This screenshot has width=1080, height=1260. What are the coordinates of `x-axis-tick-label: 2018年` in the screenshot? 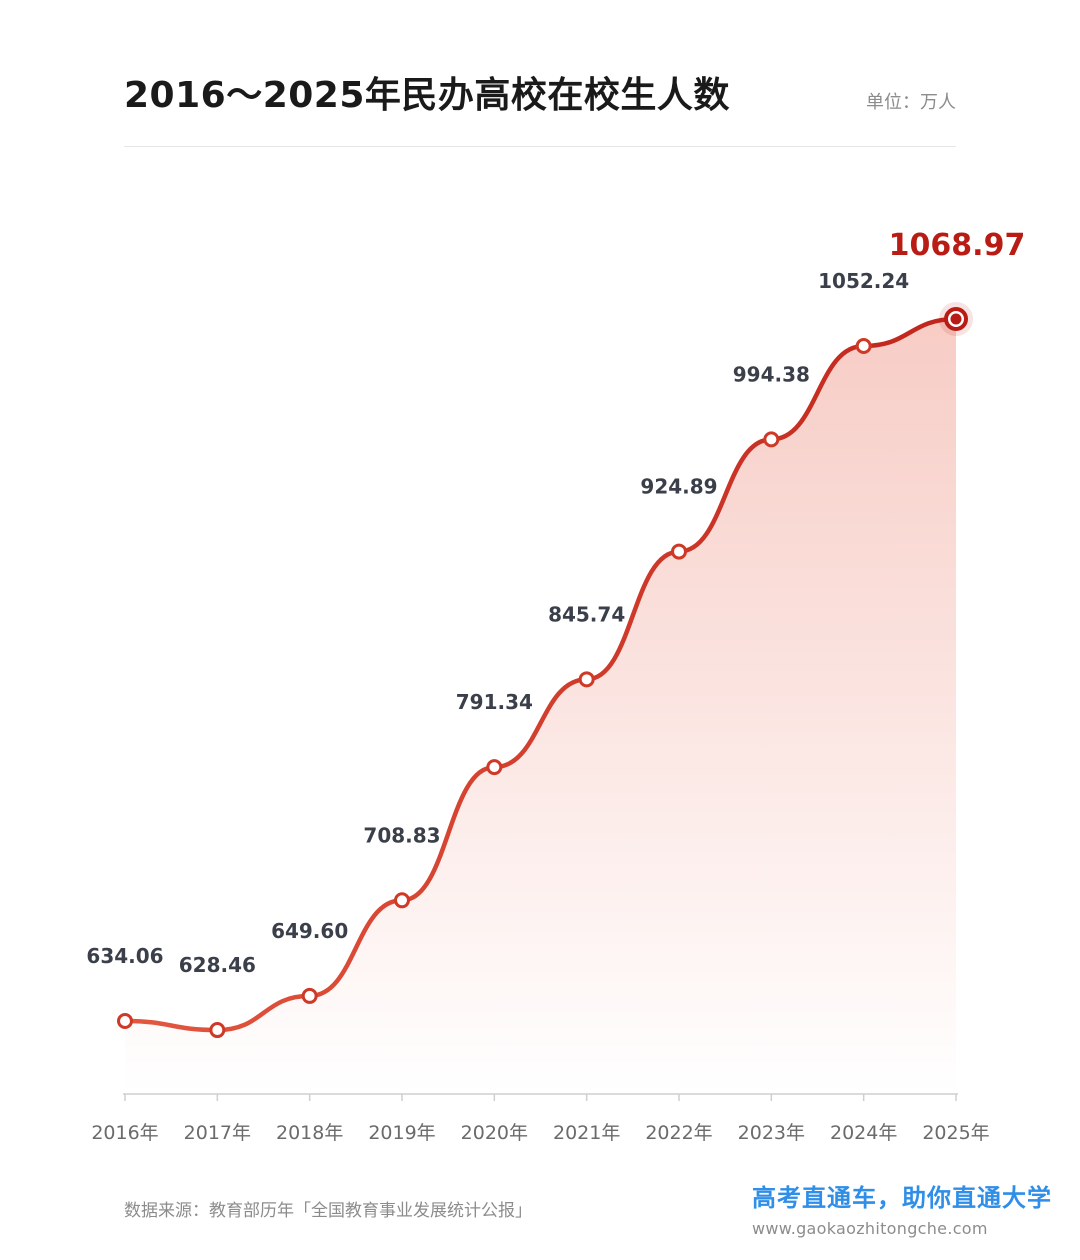 It's located at (309, 1133).